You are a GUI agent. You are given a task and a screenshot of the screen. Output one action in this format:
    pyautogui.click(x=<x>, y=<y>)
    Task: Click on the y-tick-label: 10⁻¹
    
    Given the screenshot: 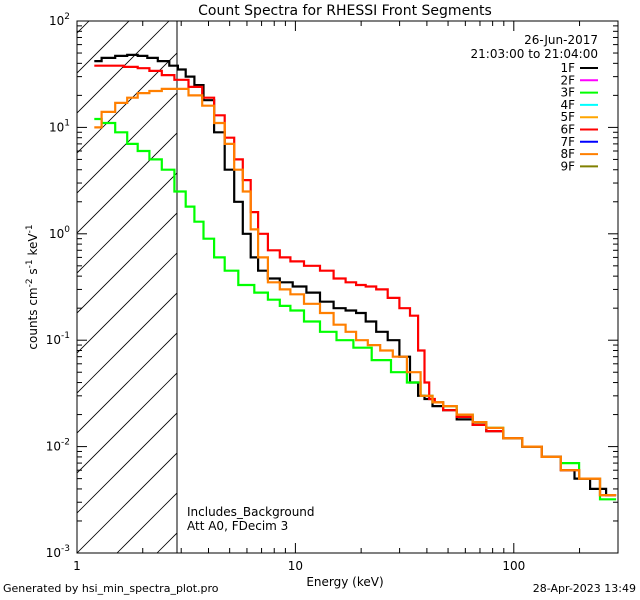 What is the action you would take?
    pyautogui.click(x=58, y=339)
    